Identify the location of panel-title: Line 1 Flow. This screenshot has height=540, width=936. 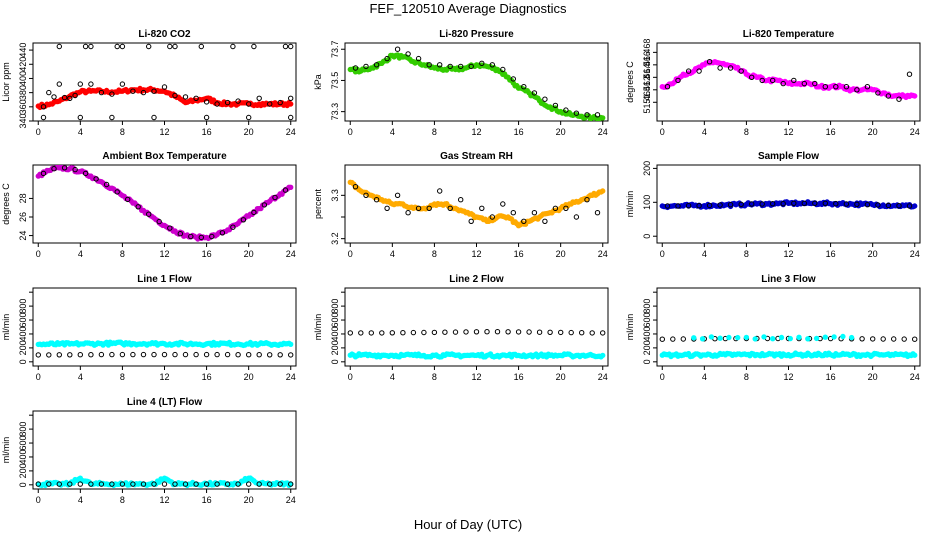
(164, 279).